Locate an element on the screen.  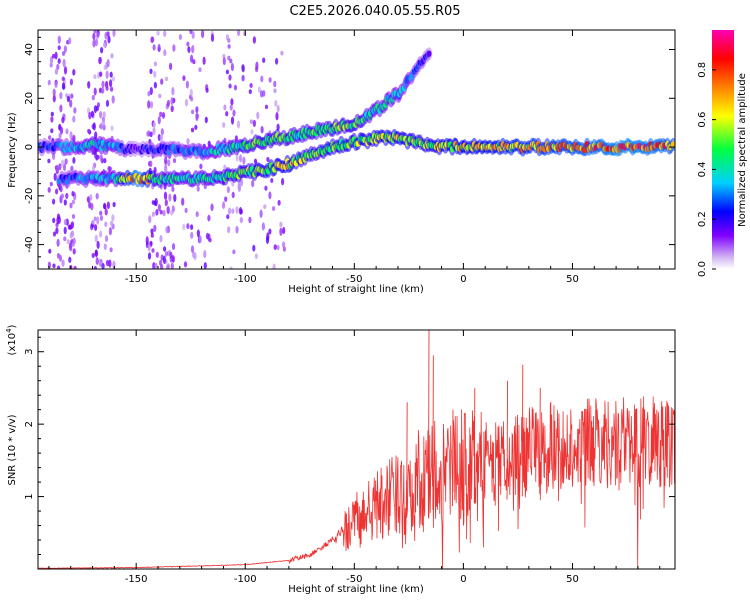
snr-xtick-label: -100 is located at coordinates (245, 579).